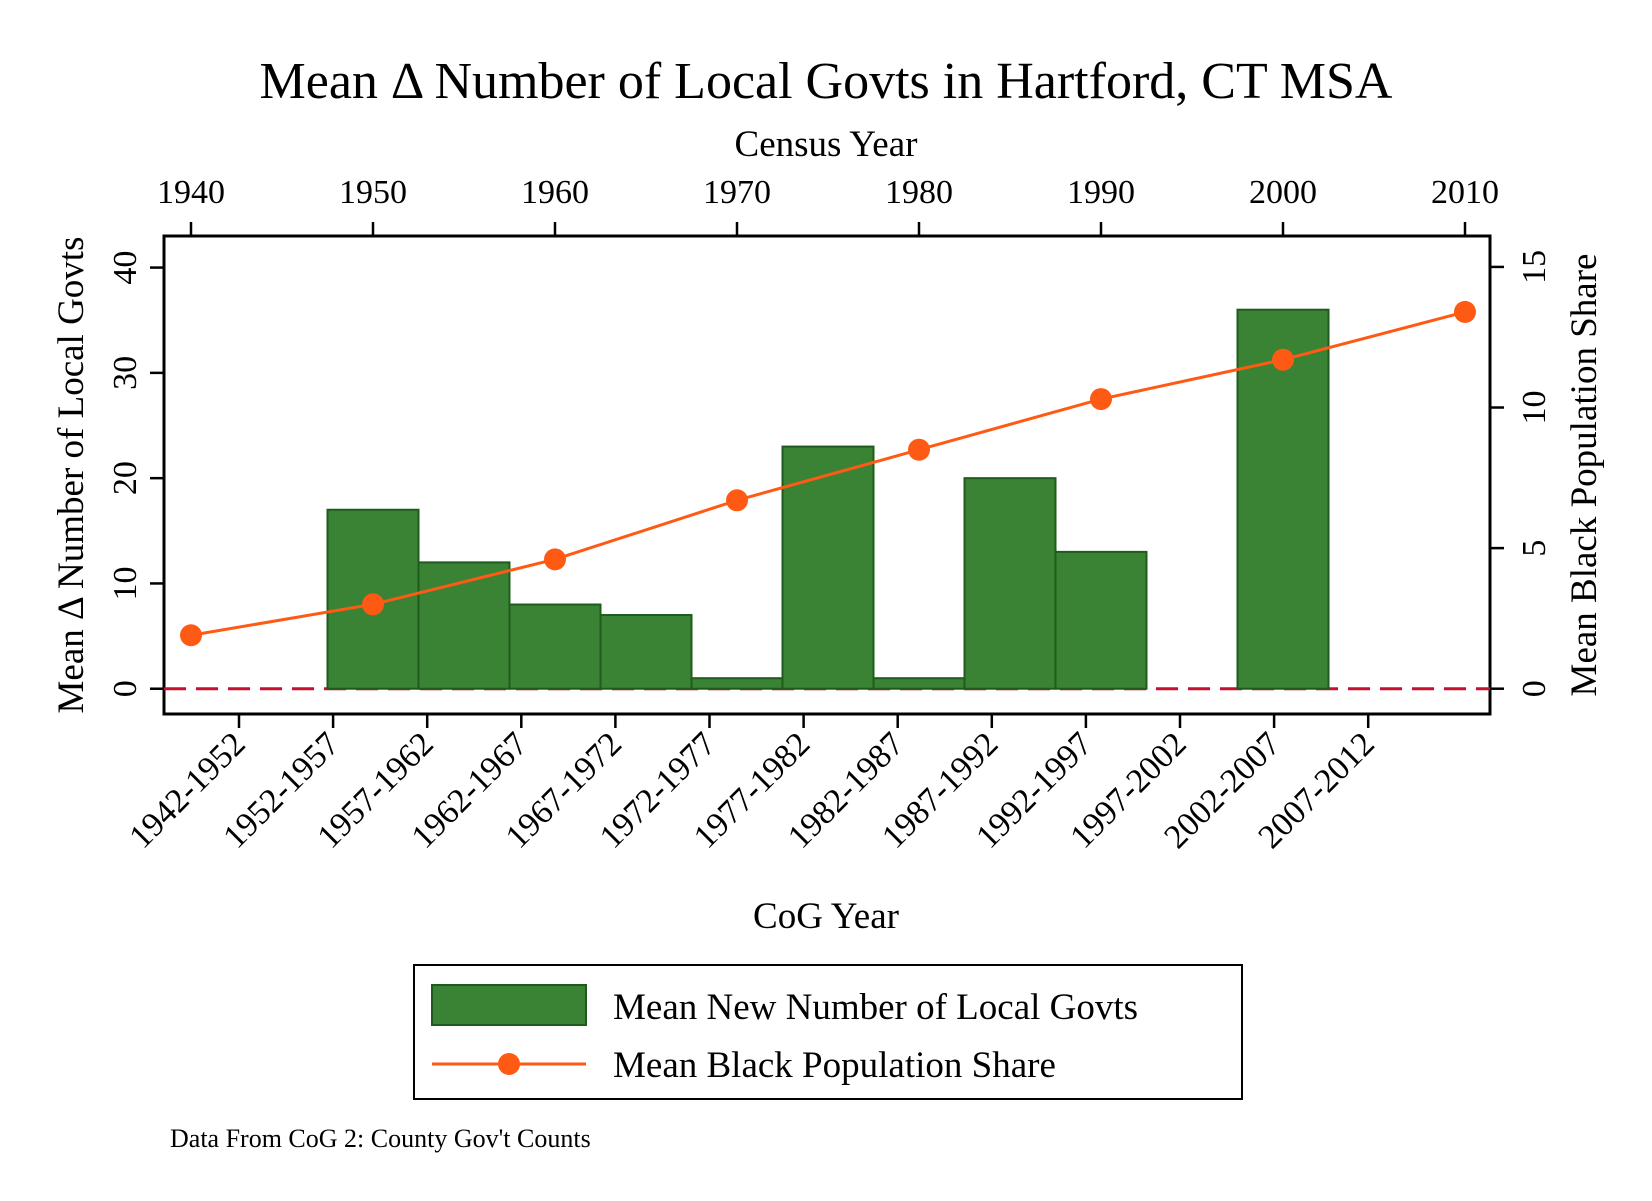 The width and height of the screenshot is (1652, 1201). Describe the element at coordinates (737, 192) in the screenshot. I see `top-tick-label: 1970` at that location.